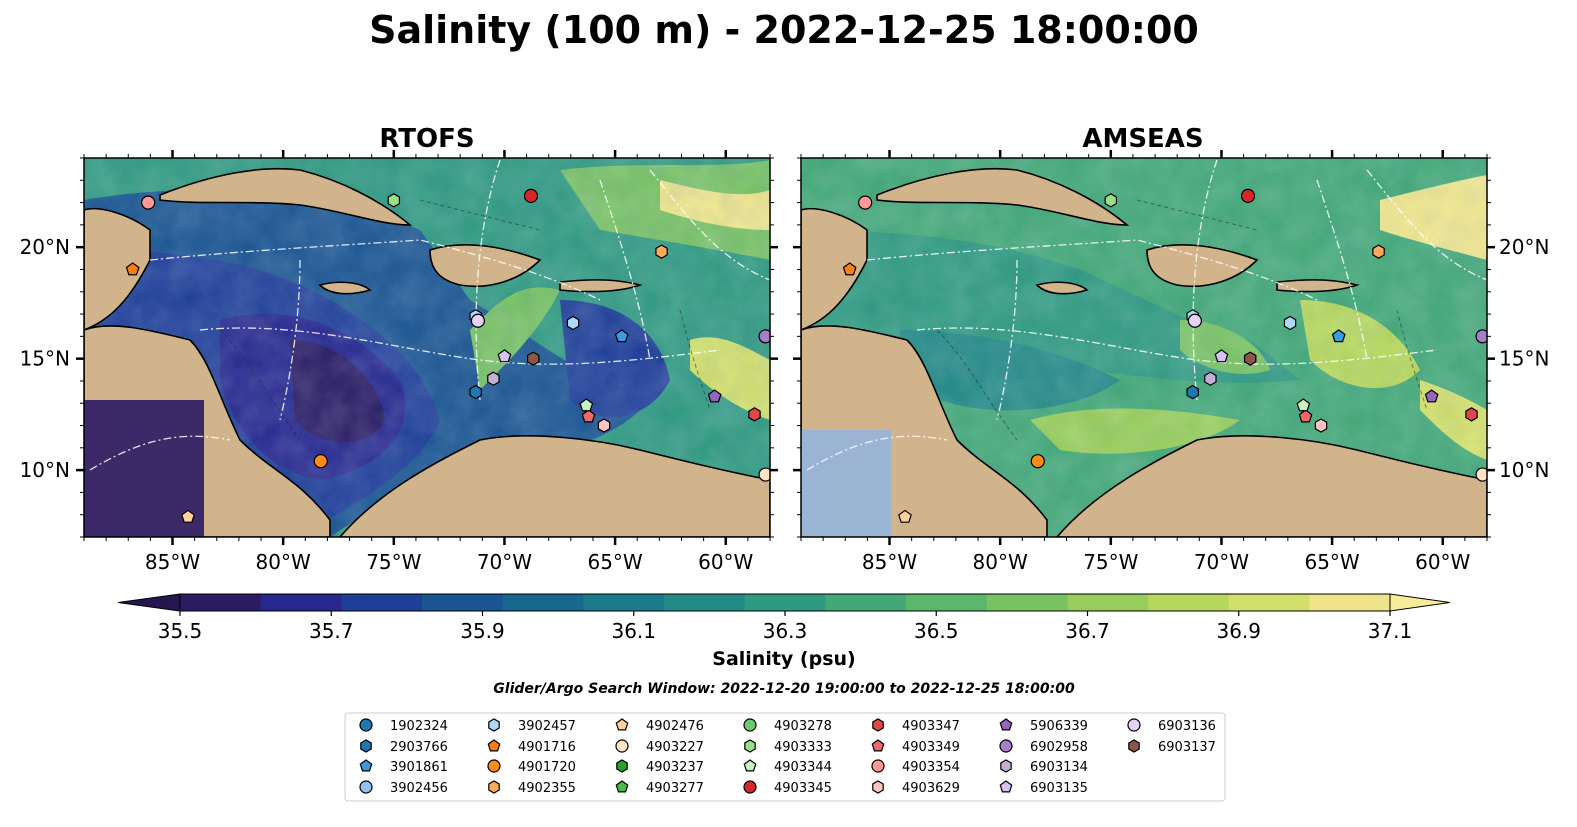 This screenshot has height=827, width=1577. Describe the element at coordinates (846, 483) in the screenshot. I see `amseas-pacific-shelf` at that location.